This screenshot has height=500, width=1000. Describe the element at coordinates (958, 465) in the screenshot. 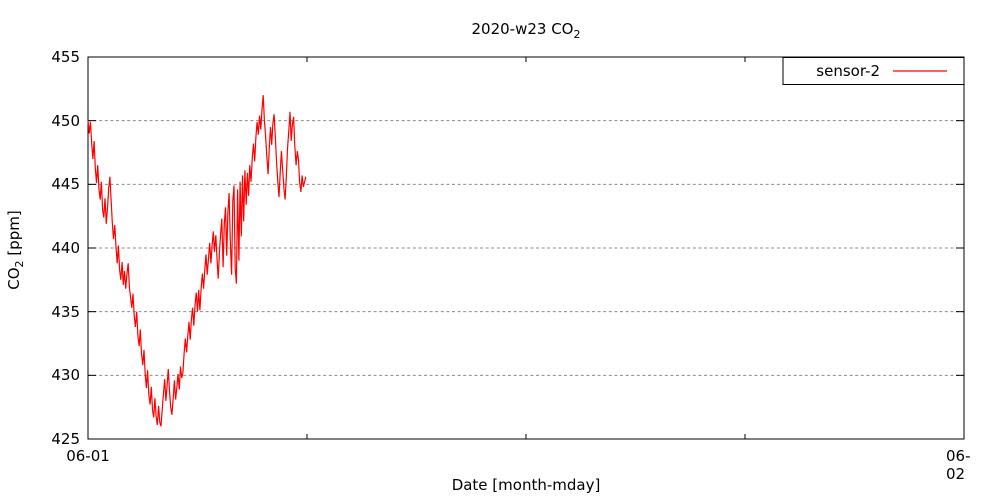

I see `x-tick-label: 06-02` at that location.